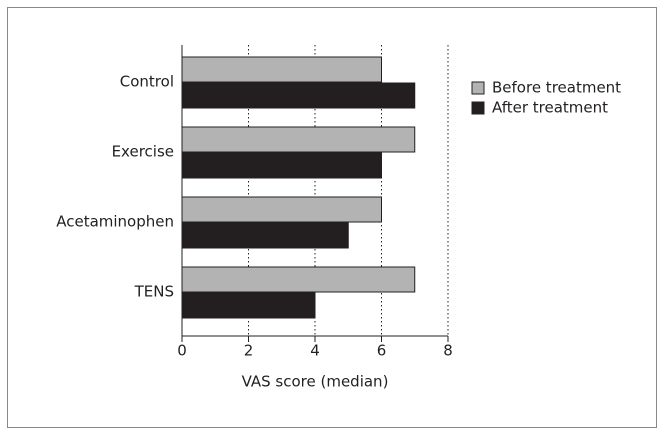  What do you see at coordinates (448, 351) in the screenshot?
I see `x-tick-label: 8` at bounding box center [448, 351].